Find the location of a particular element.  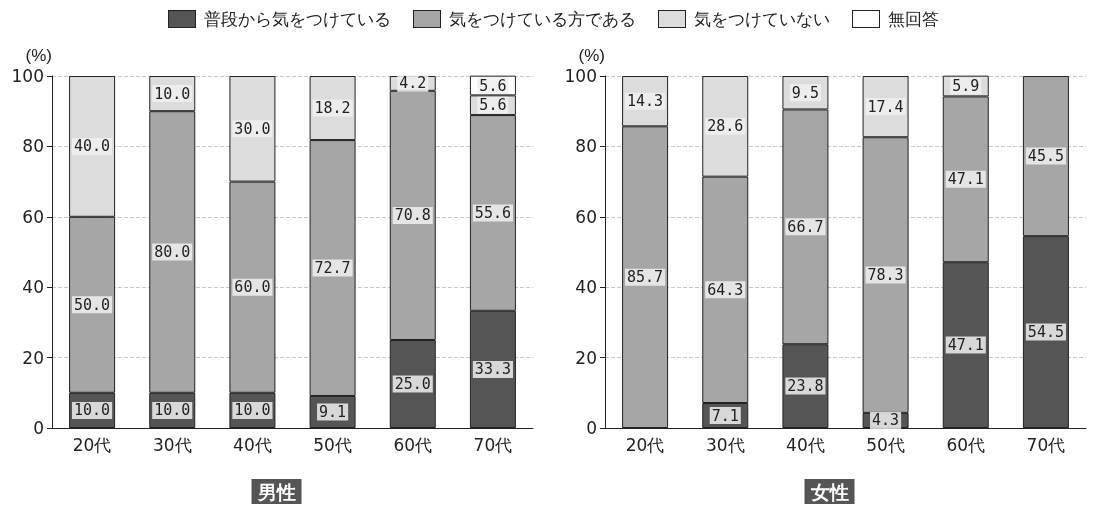

data-label: 28.6 is located at coordinates (725, 126).